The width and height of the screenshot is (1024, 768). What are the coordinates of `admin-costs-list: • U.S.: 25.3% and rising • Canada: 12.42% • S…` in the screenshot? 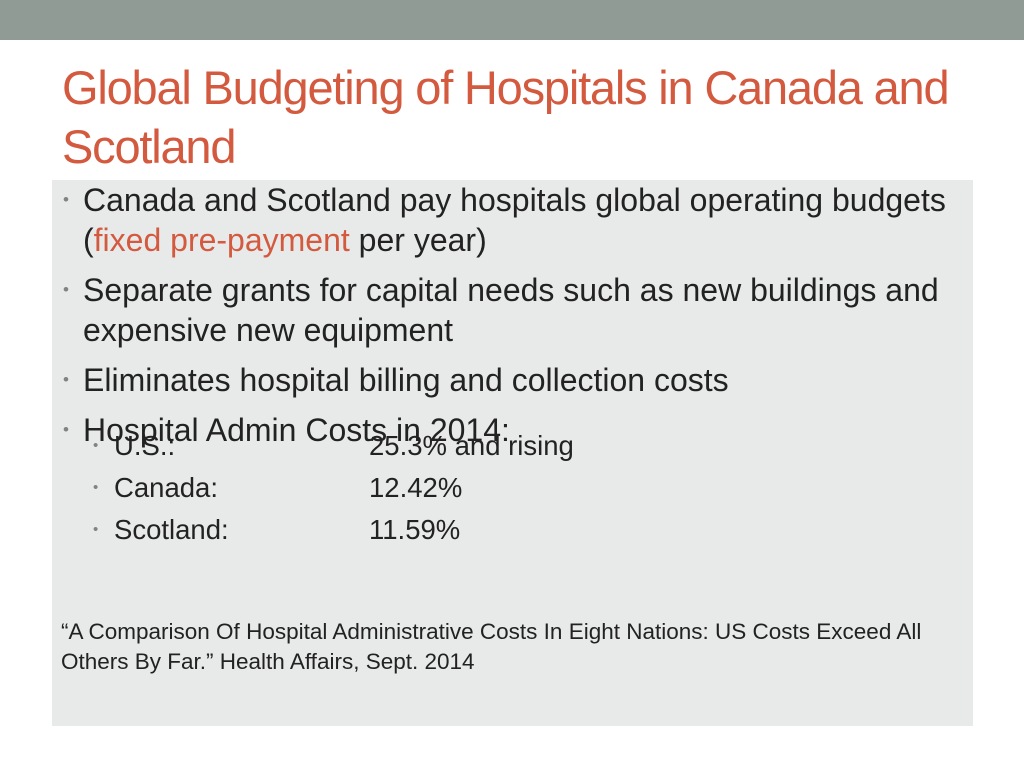 It's located at (512, 488).